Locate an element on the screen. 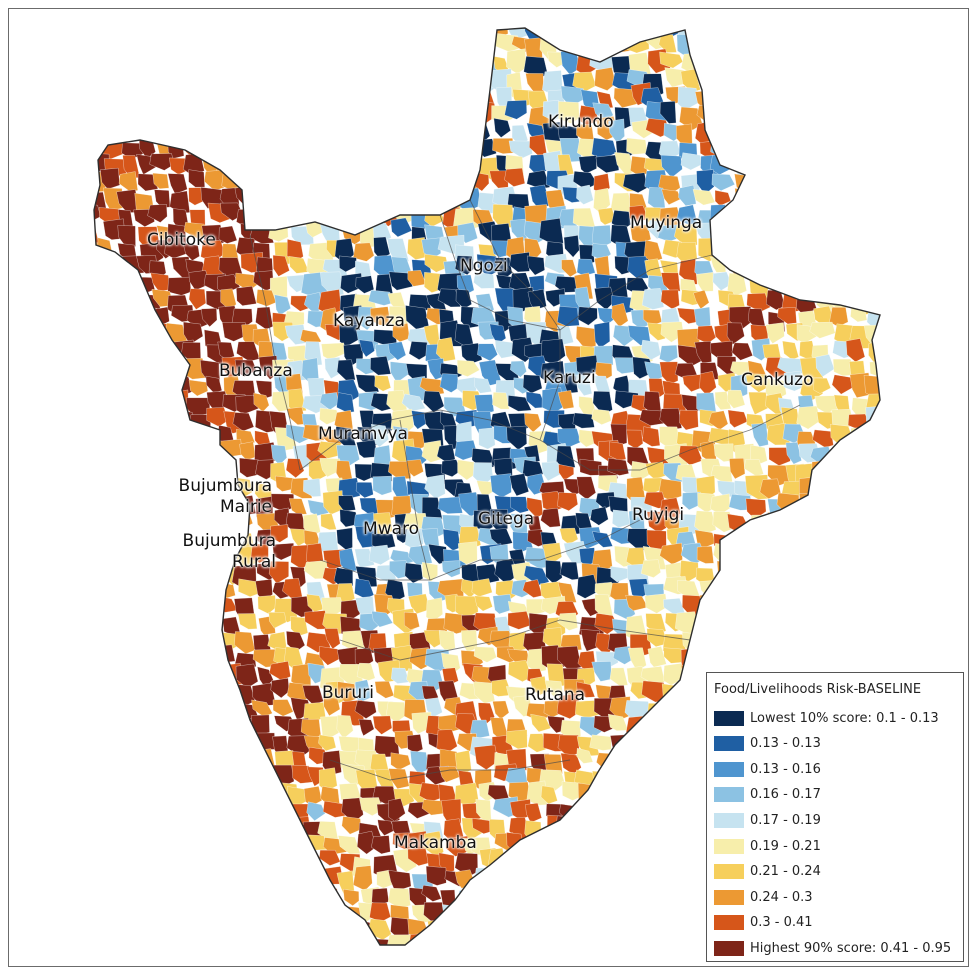  province-label-bujumbura-rural-line2: Rural is located at coordinates (254, 562).